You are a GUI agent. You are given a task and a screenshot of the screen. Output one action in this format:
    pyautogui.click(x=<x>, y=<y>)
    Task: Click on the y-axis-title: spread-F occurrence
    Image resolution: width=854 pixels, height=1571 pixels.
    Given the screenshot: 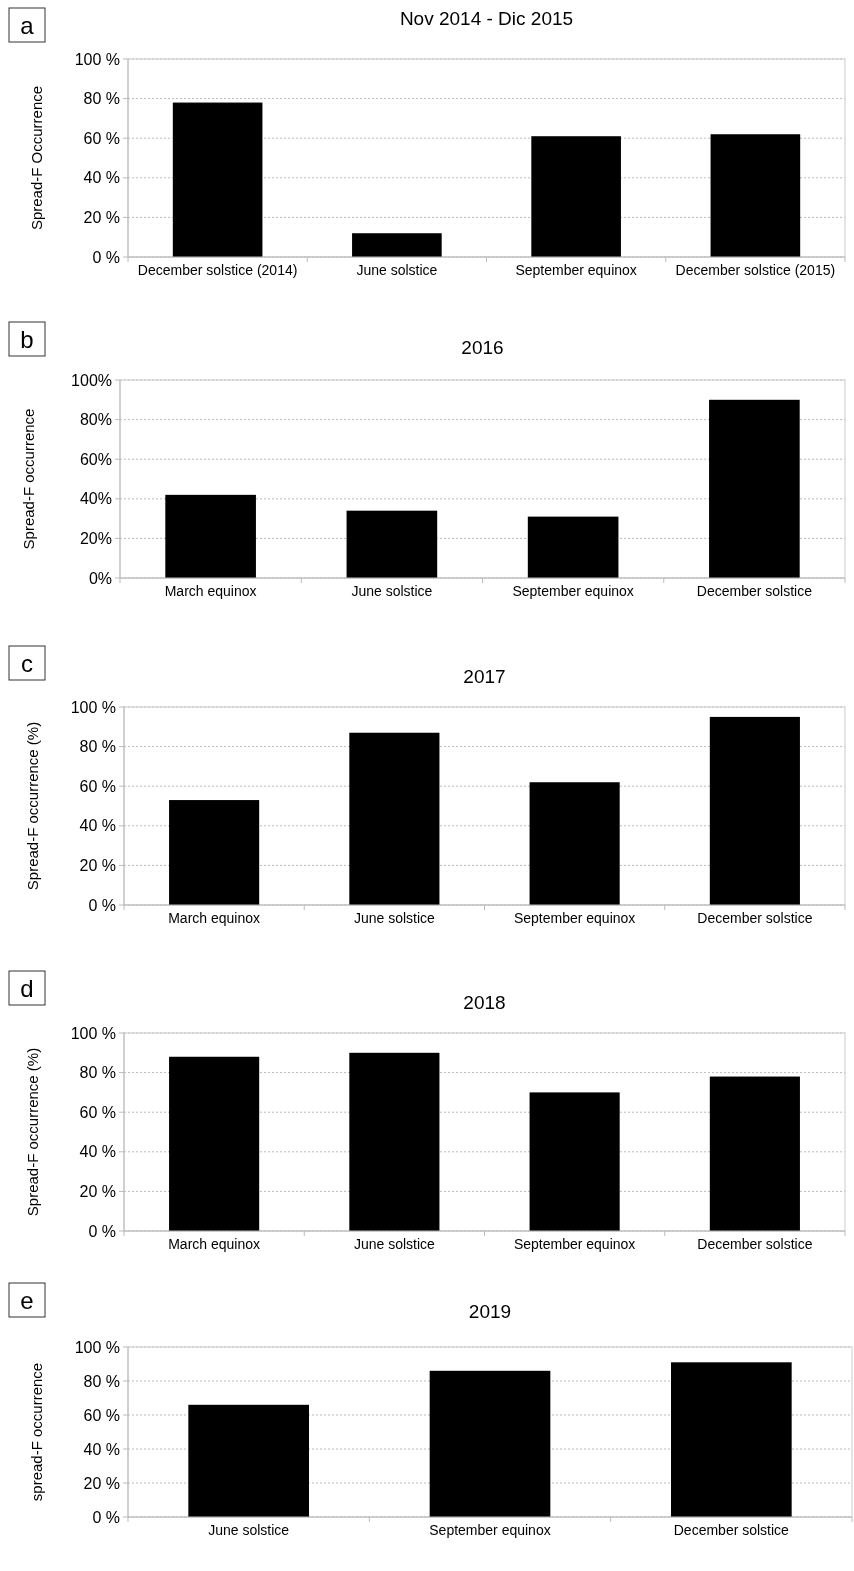 What is the action you would take?
    pyautogui.click(x=36, y=1432)
    